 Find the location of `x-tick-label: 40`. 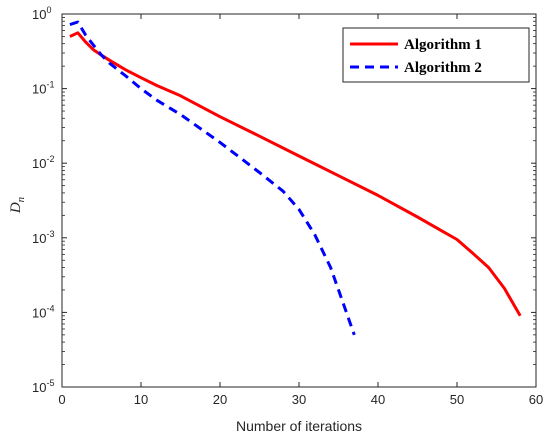

x-tick-label: 40 is located at coordinates (378, 399).